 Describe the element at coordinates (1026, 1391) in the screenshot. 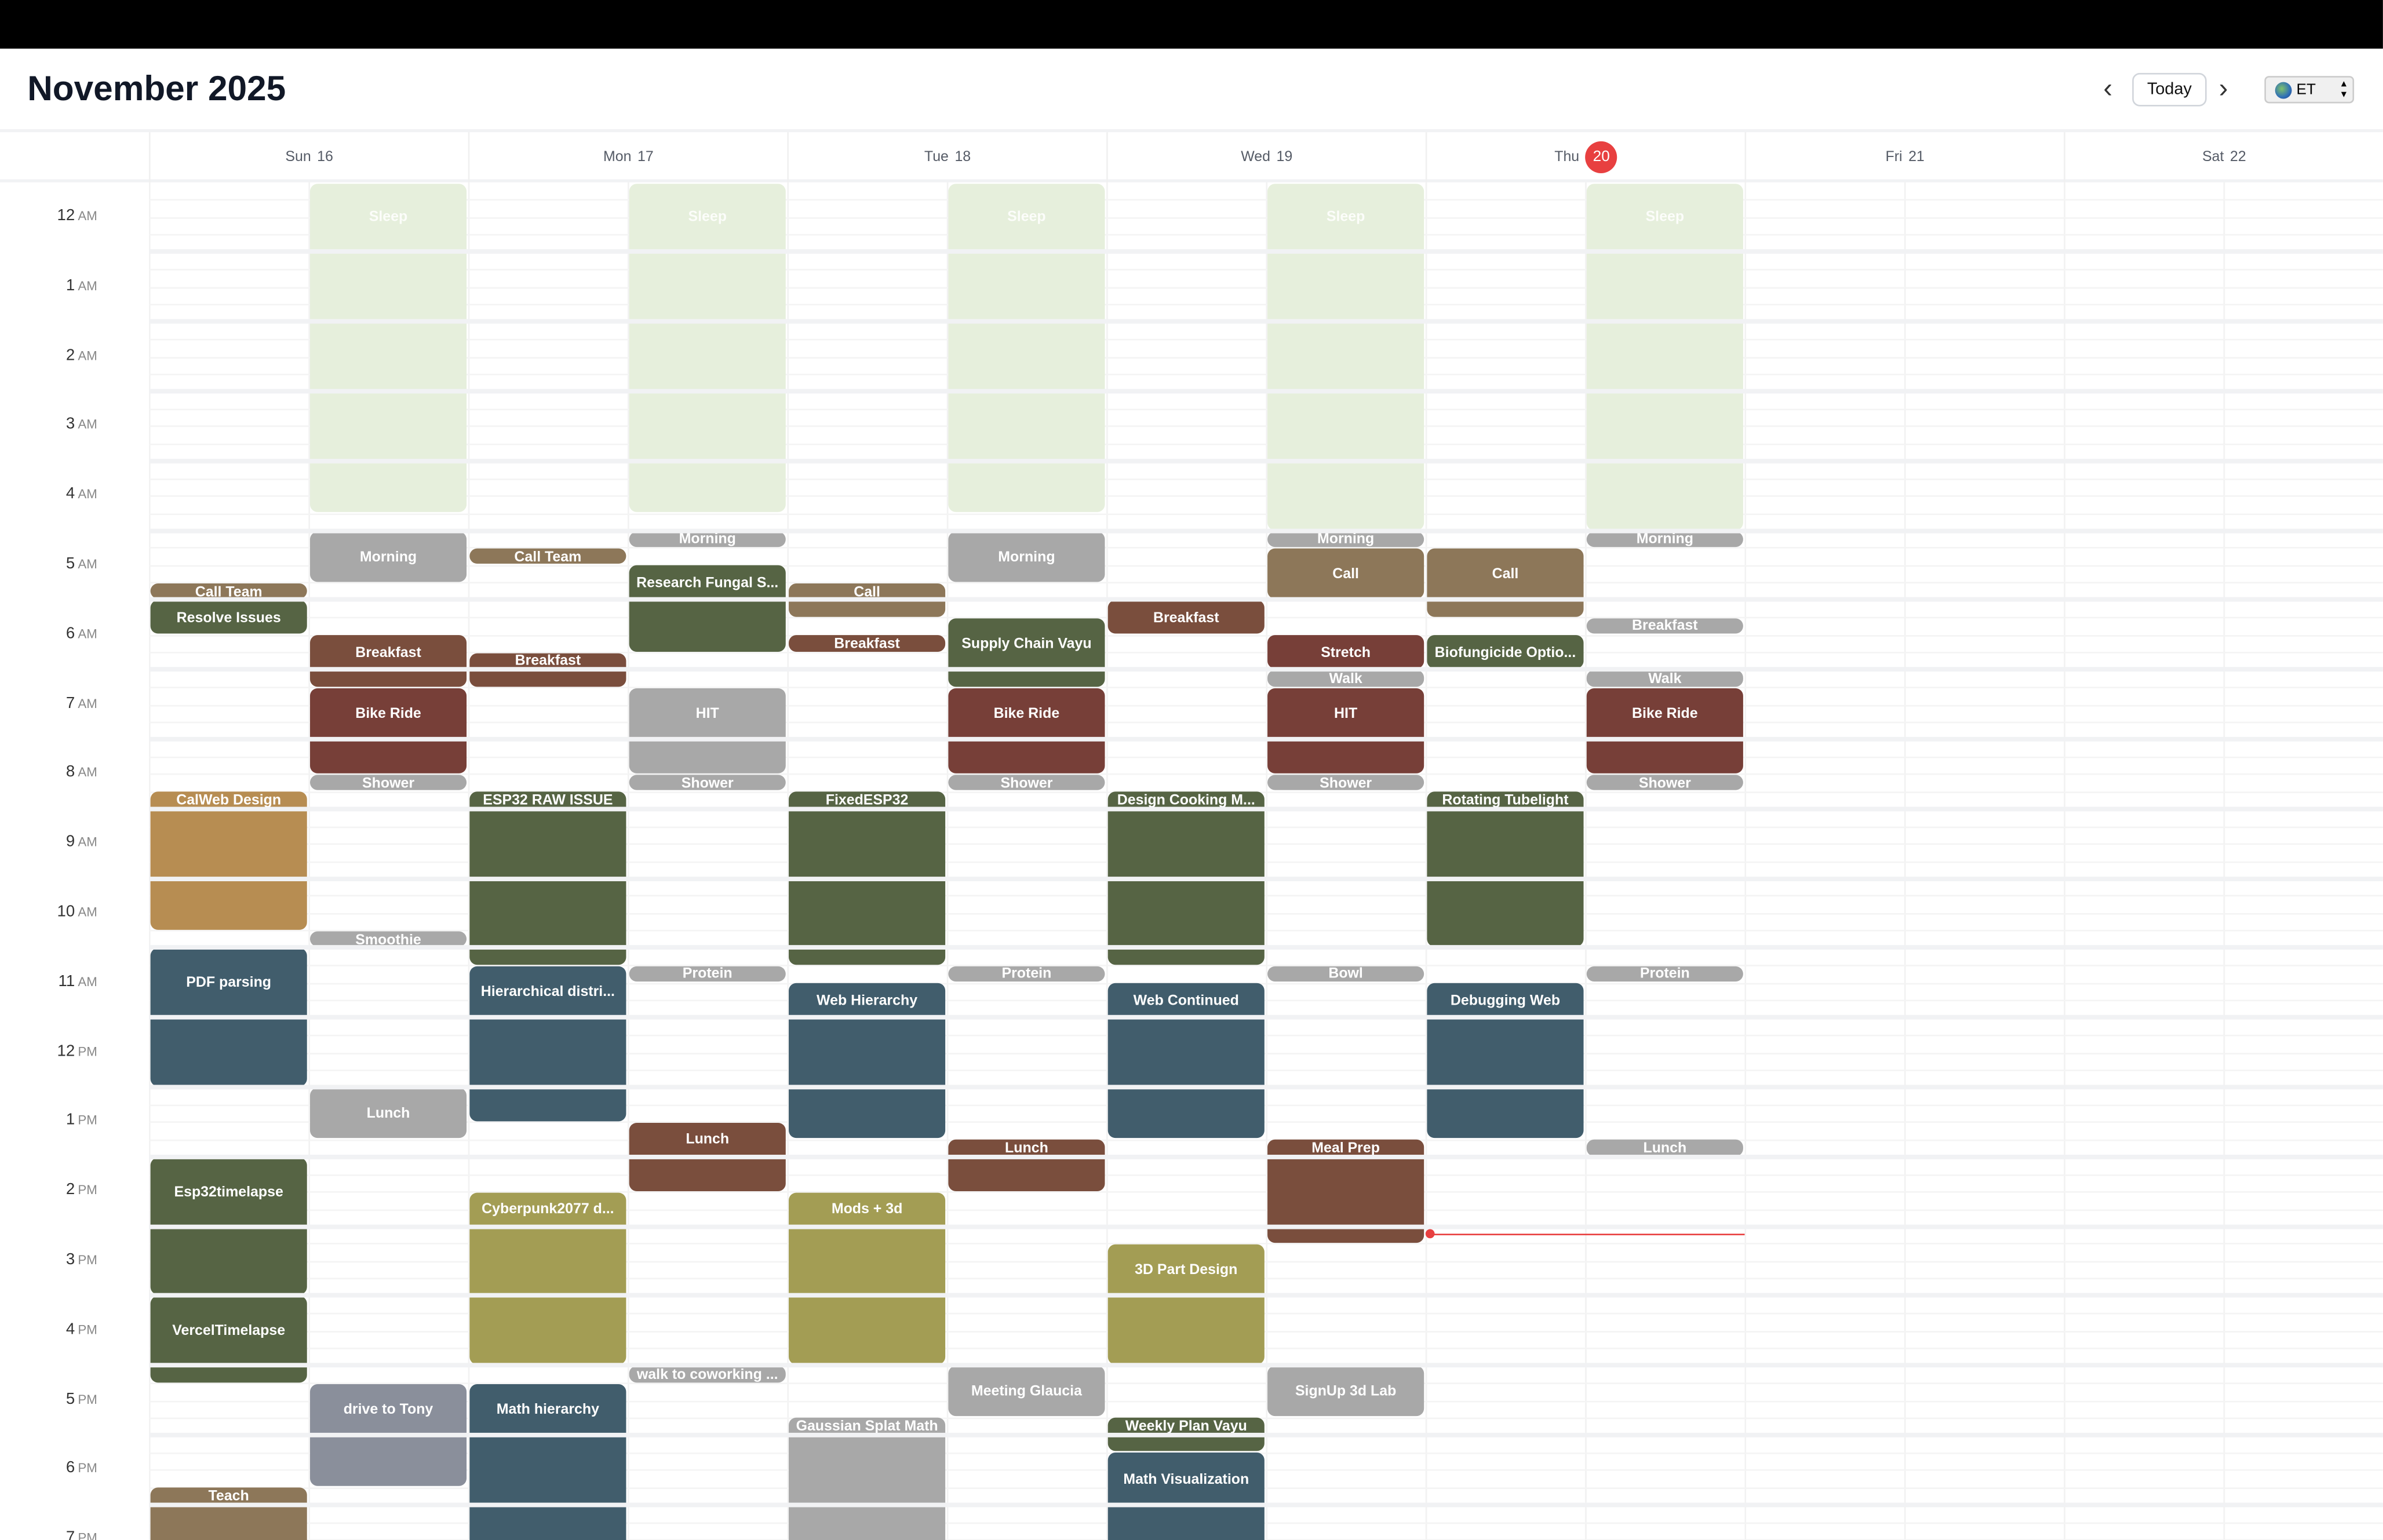

I see `calendar-event: Meeting Glaucia` at that location.